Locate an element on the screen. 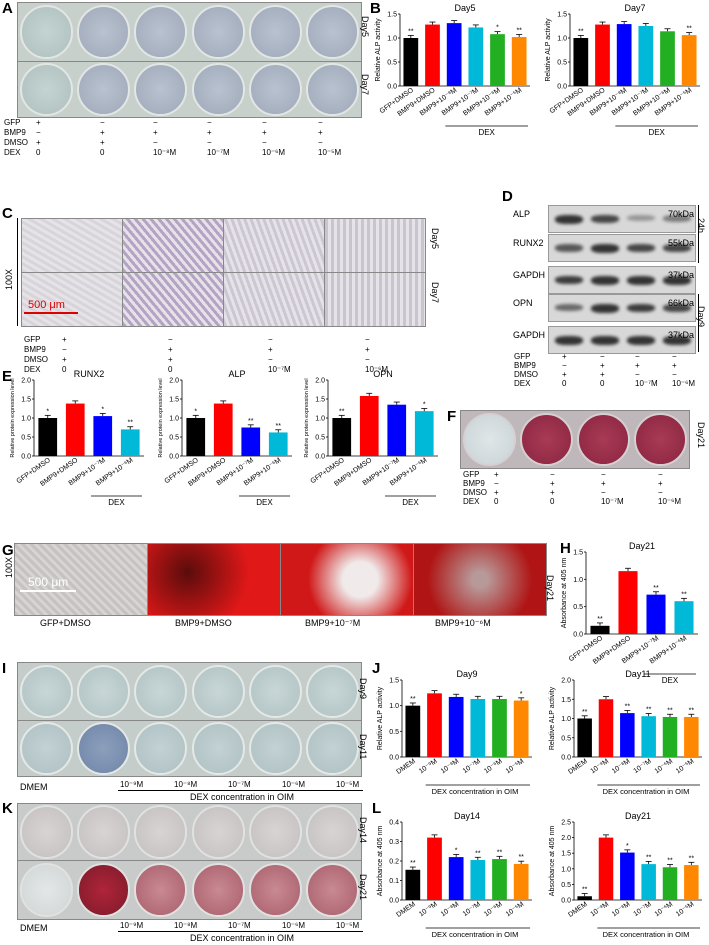 This screenshot has width=709, height=945. chart-title: Day5 is located at coordinates (464, 8).